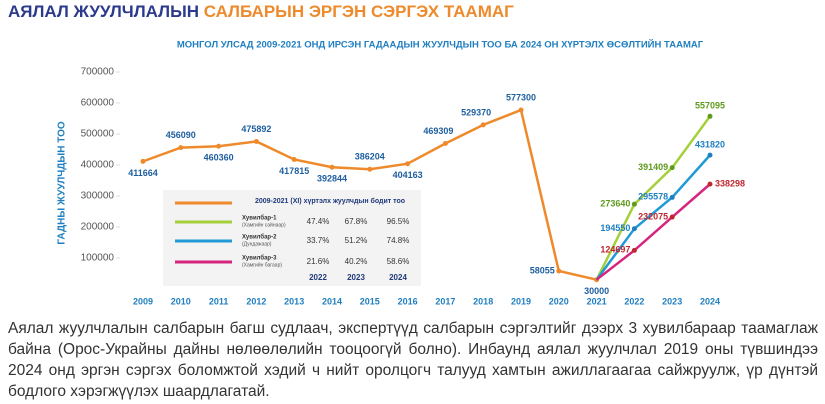  What do you see at coordinates (98, 103) in the screenshot?
I see `y-tick-label: 600000` at bounding box center [98, 103].